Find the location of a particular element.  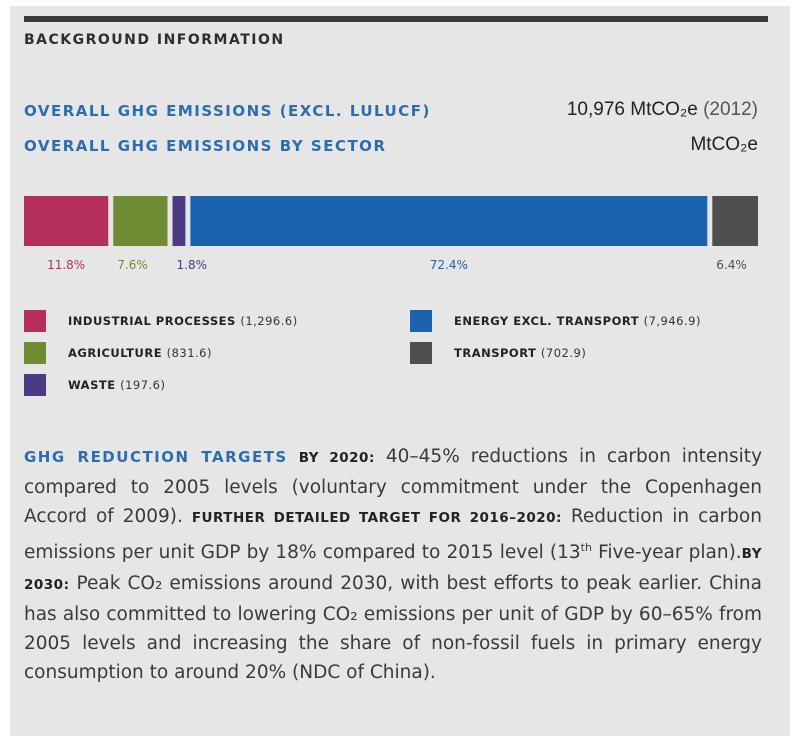

targets-further-text-b: Five-year plan). is located at coordinates (670, 553).